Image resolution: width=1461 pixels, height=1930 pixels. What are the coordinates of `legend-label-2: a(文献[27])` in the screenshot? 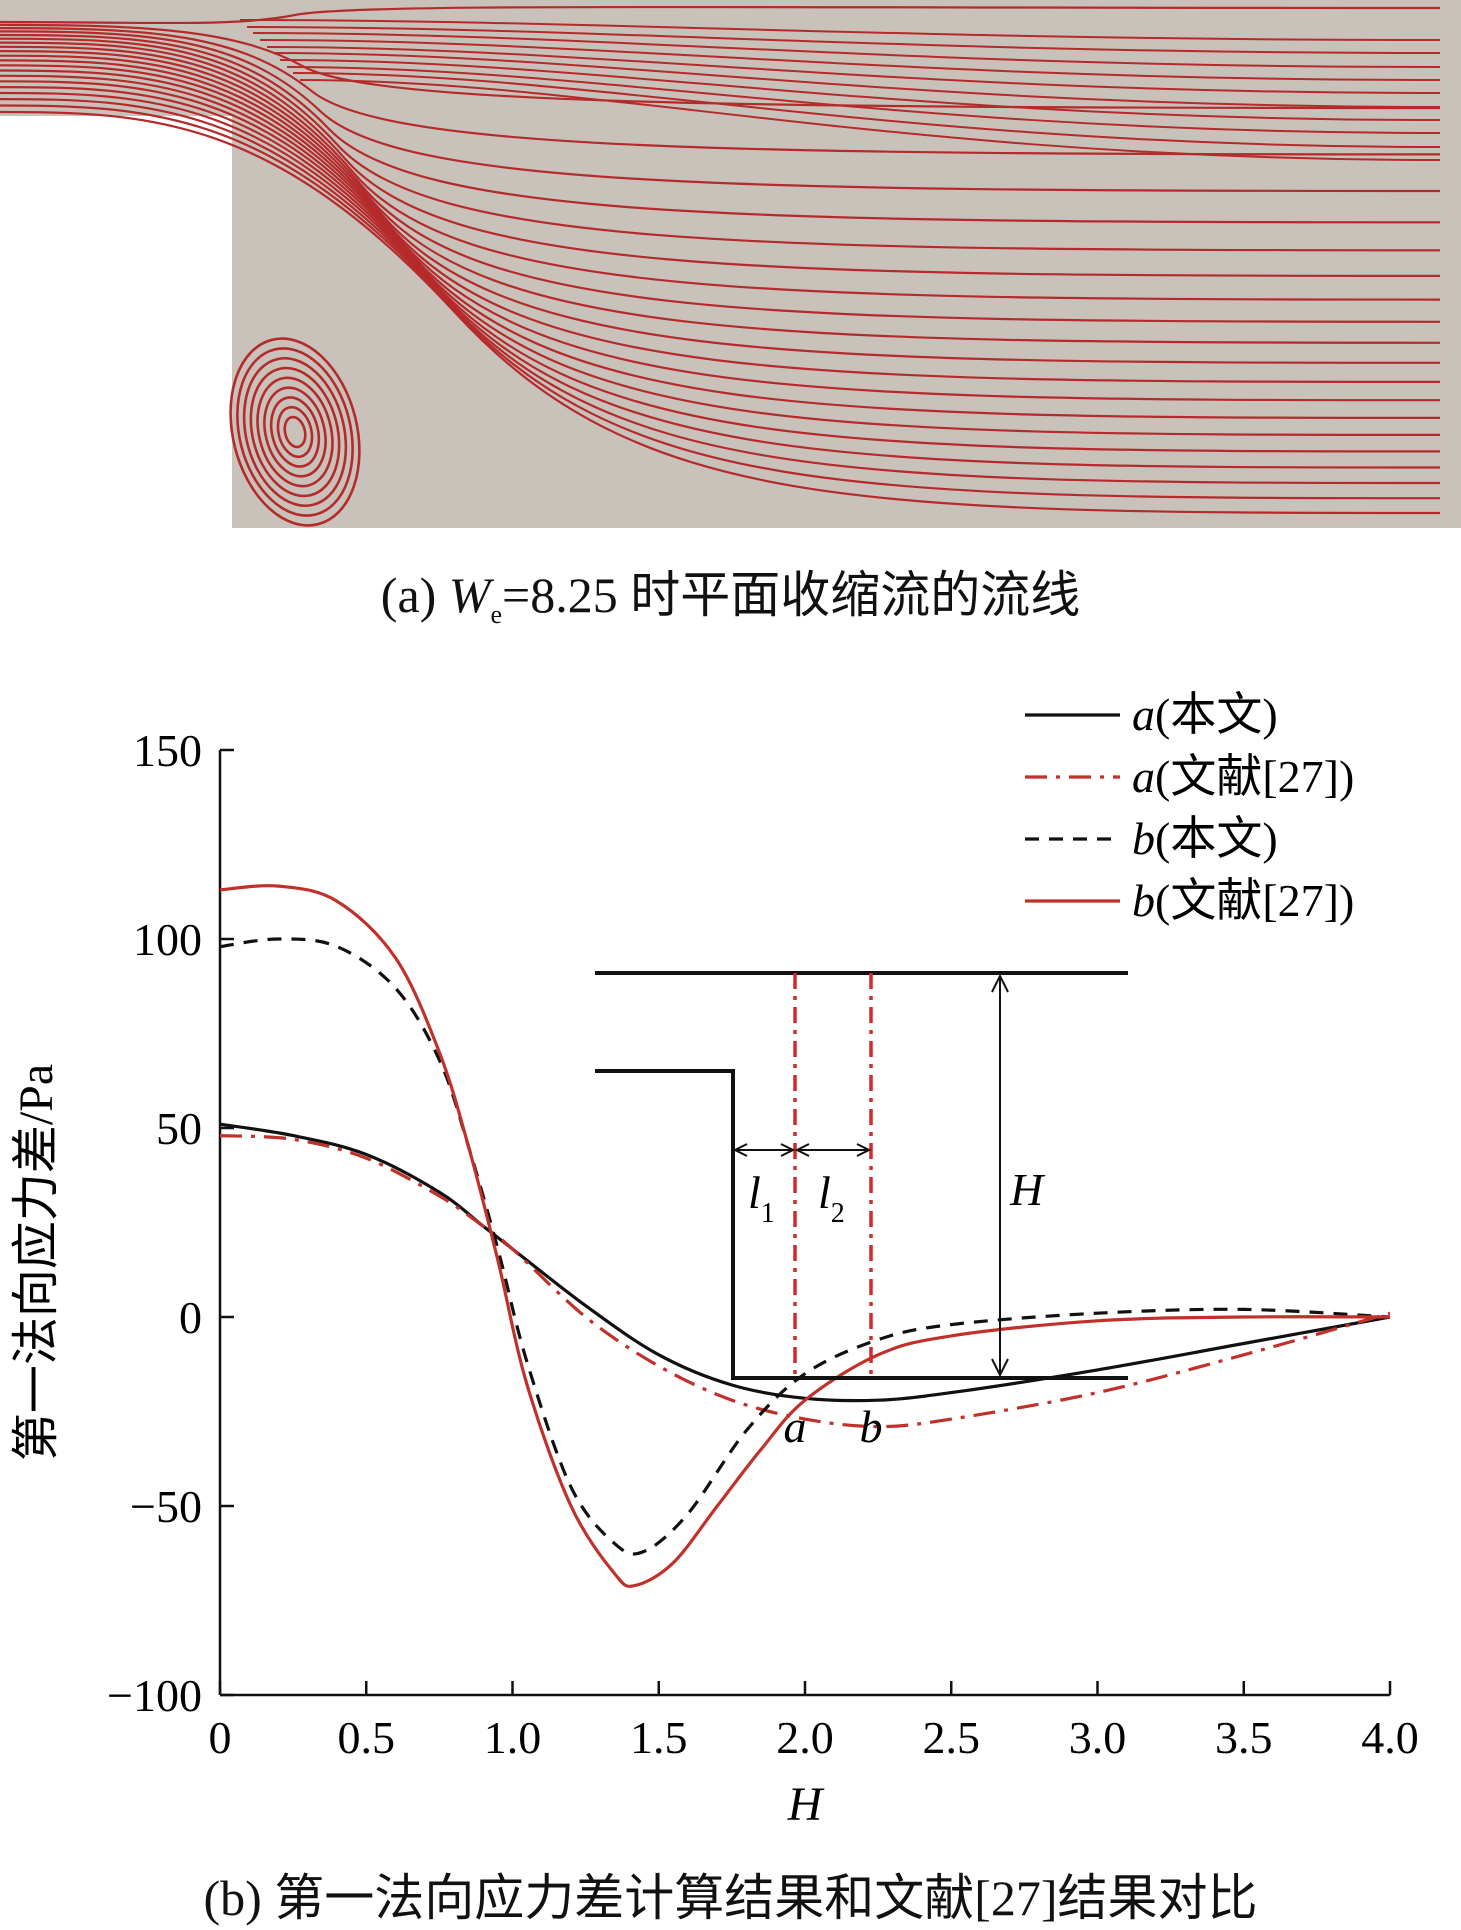 It's located at (1243, 776).